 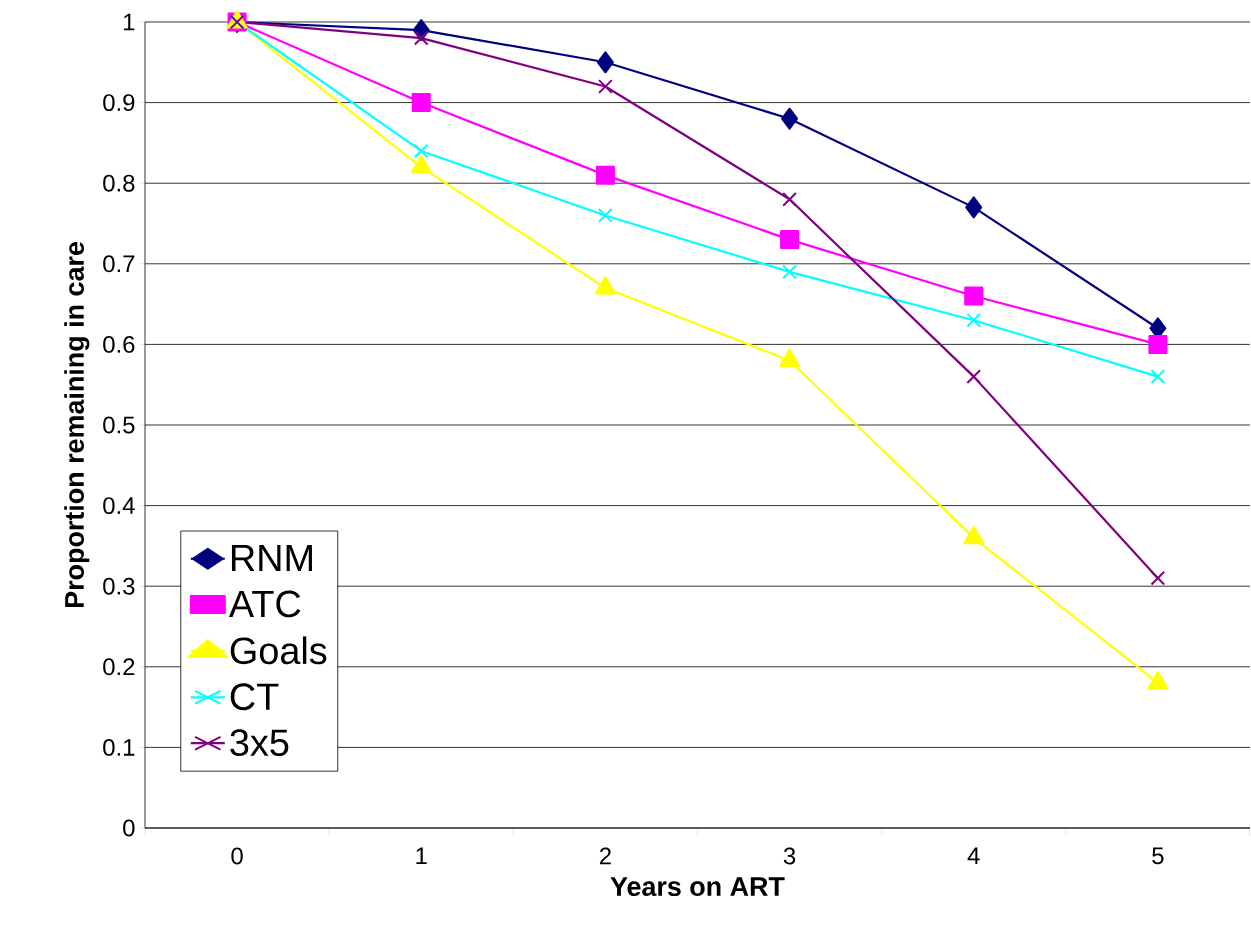 What do you see at coordinates (237, 856) in the screenshot?
I see `x-tick-label: 0` at bounding box center [237, 856].